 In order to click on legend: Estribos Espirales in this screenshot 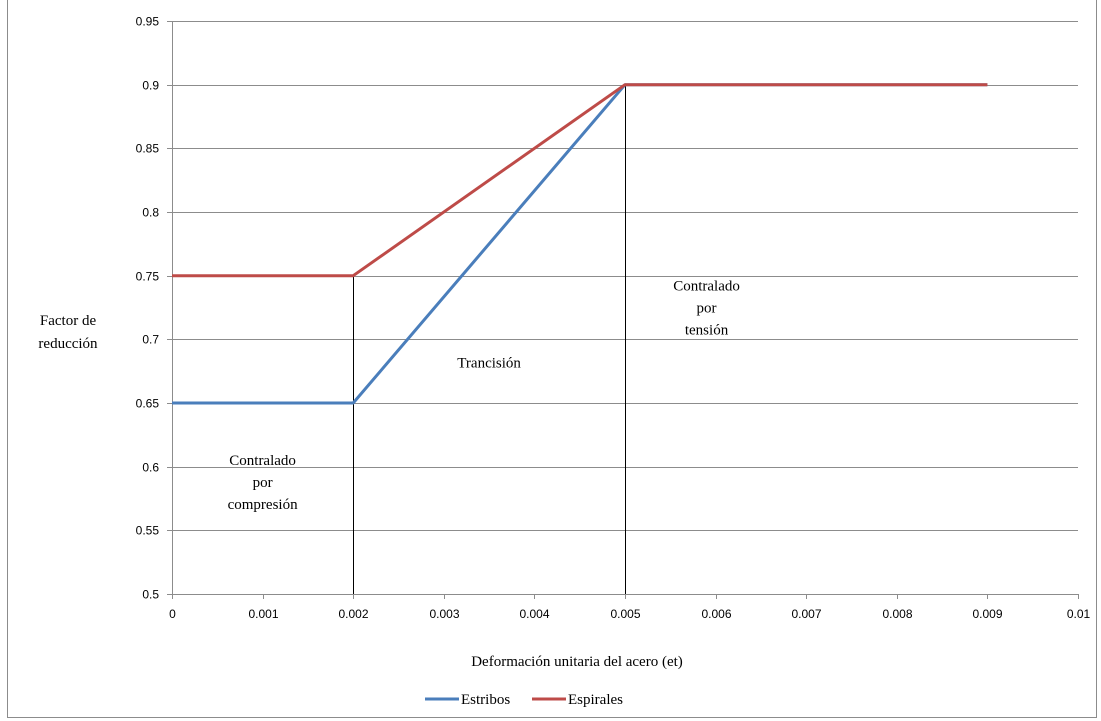, I will do `click(524, 700)`.